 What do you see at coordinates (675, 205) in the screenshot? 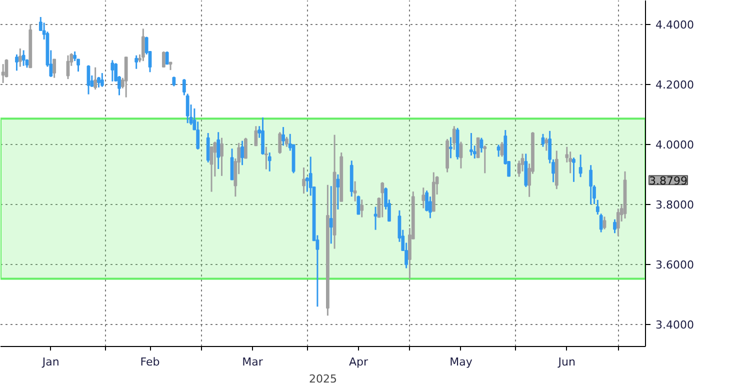
I see `y-tick-label: 3.8000` at bounding box center [675, 205].